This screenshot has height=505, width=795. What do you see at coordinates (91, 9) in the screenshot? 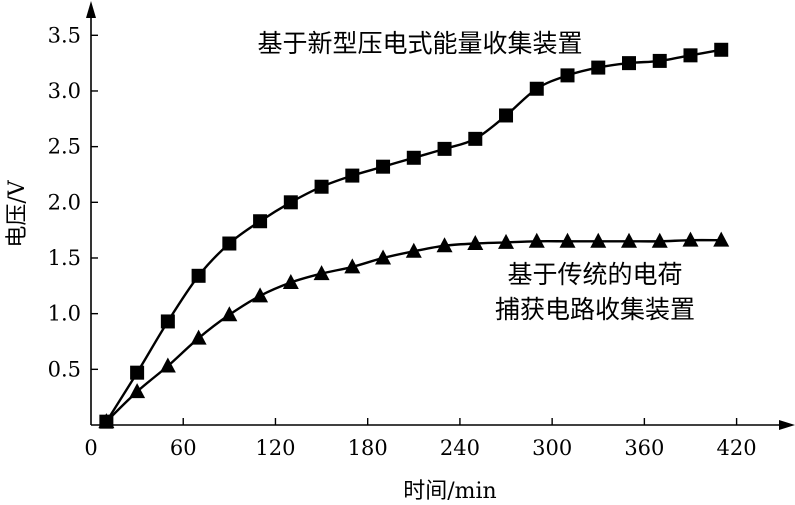
I see `y-axis-arrow` at bounding box center [91, 9].